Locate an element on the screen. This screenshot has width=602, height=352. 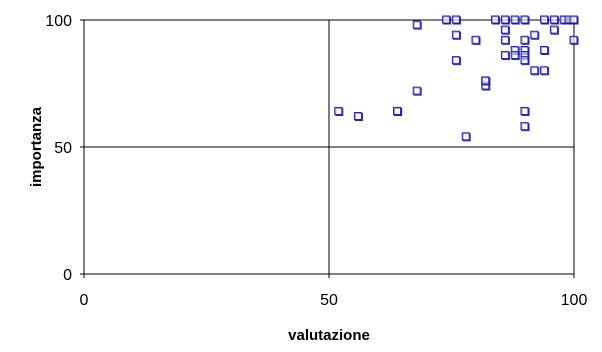
x-tick-label-1: 50 is located at coordinates (329, 300).